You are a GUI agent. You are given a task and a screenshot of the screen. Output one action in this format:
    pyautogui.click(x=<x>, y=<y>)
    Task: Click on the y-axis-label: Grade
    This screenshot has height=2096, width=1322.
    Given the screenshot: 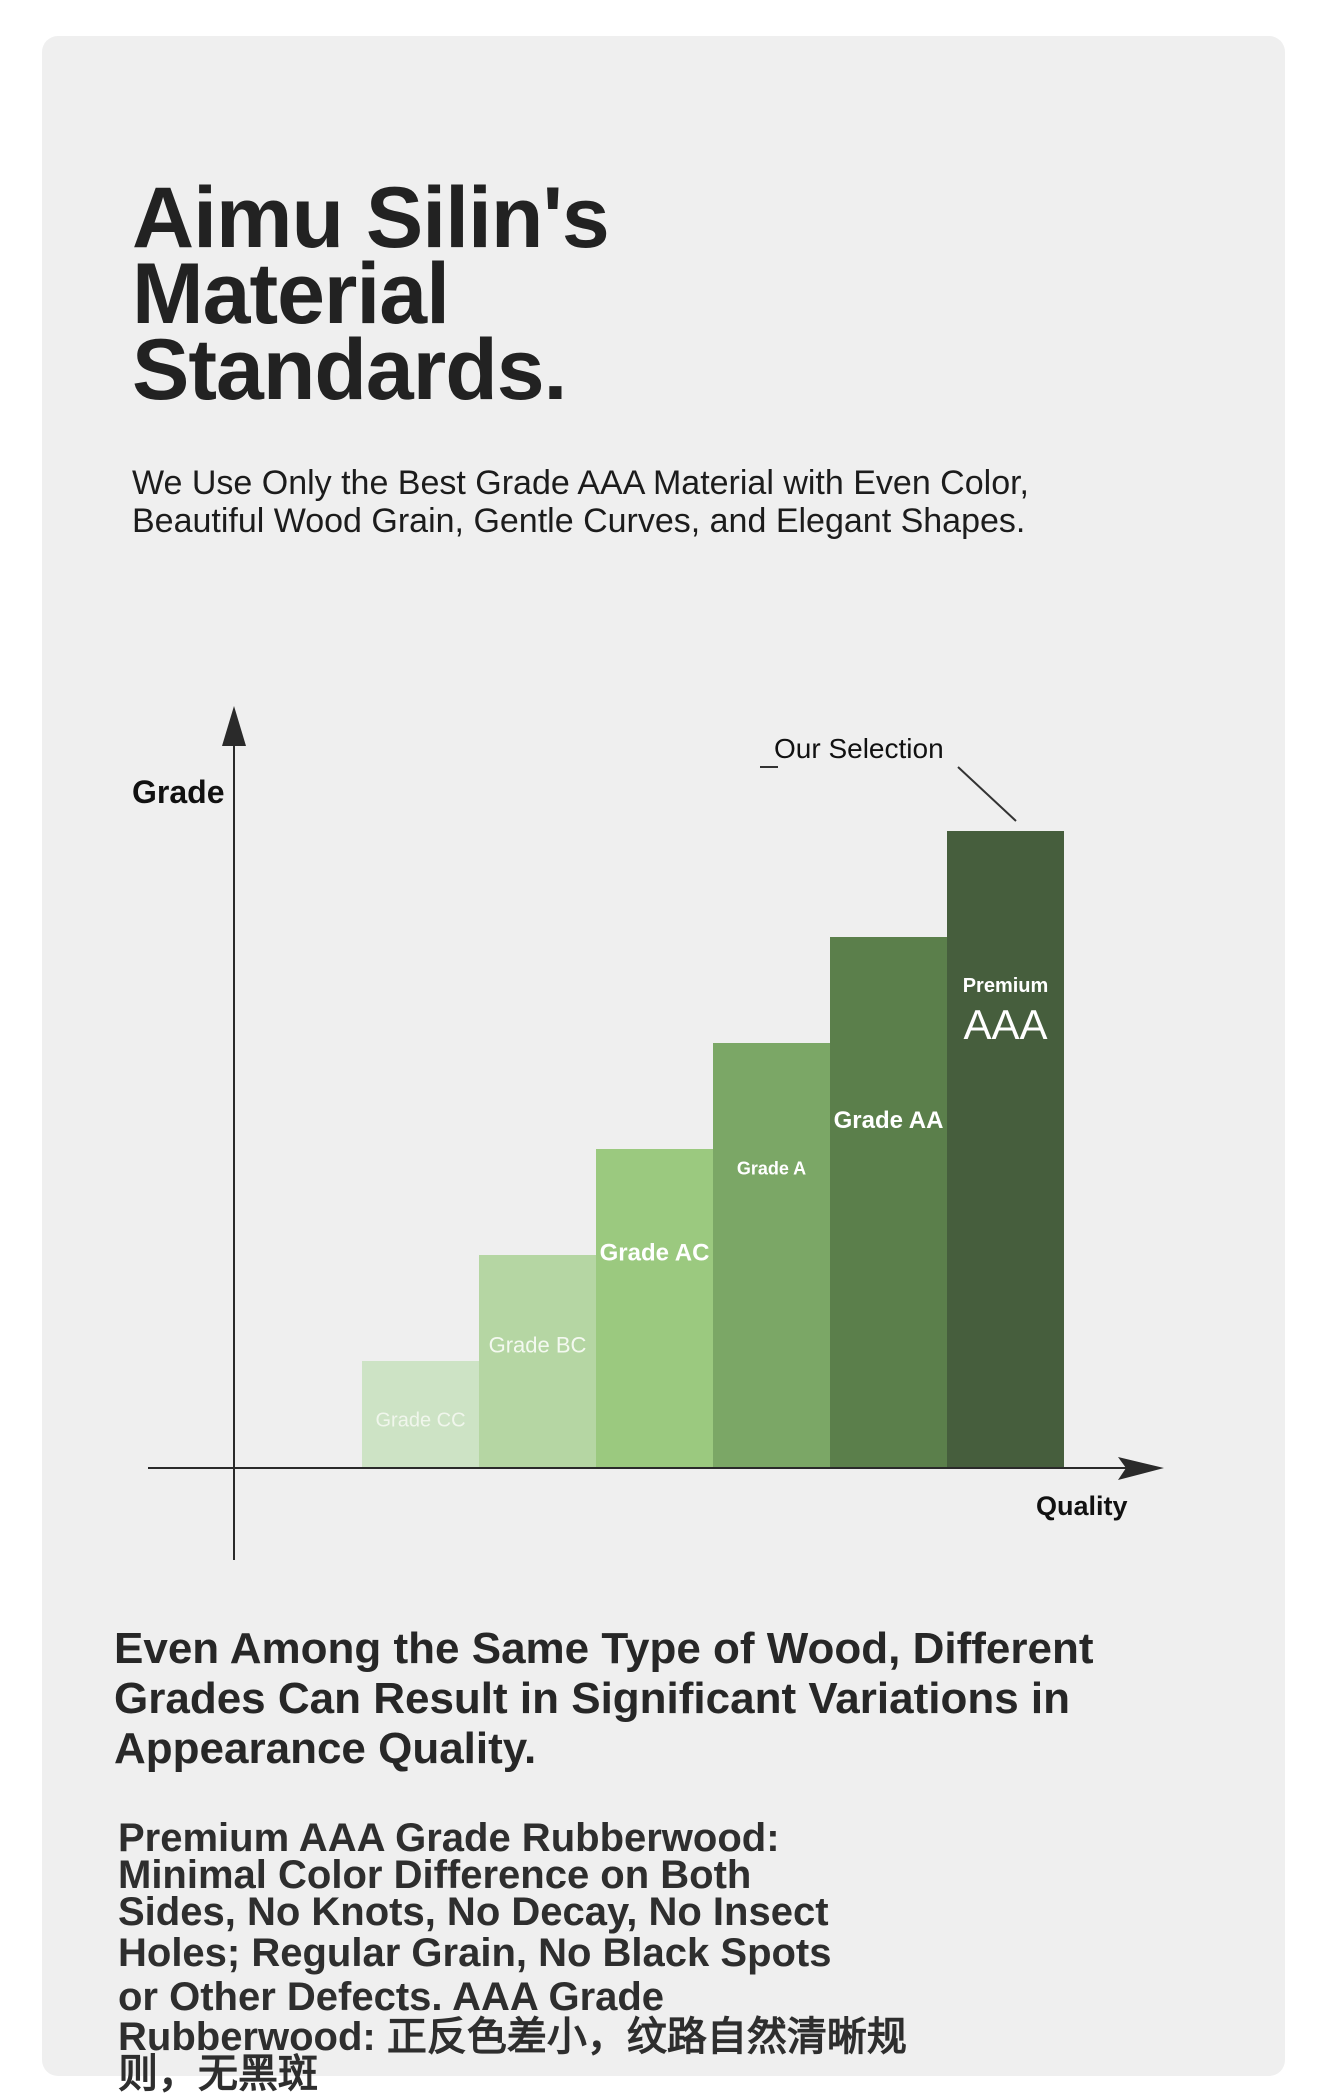 What is the action you would take?
    pyautogui.click(x=178, y=792)
    